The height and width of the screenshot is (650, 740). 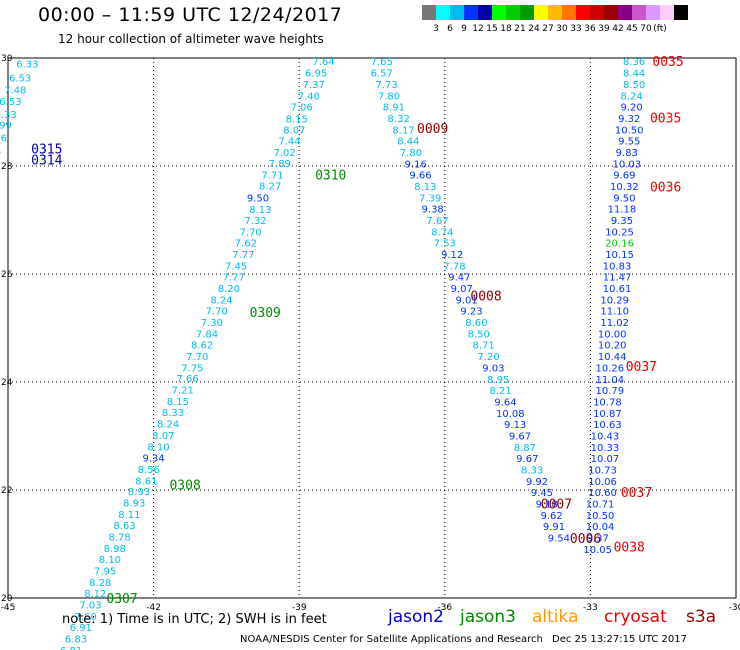 What do you see at coordinates (7, 275) in the screenshot?
I see `y-tick-label: 26` at bounding box center [7, 275].